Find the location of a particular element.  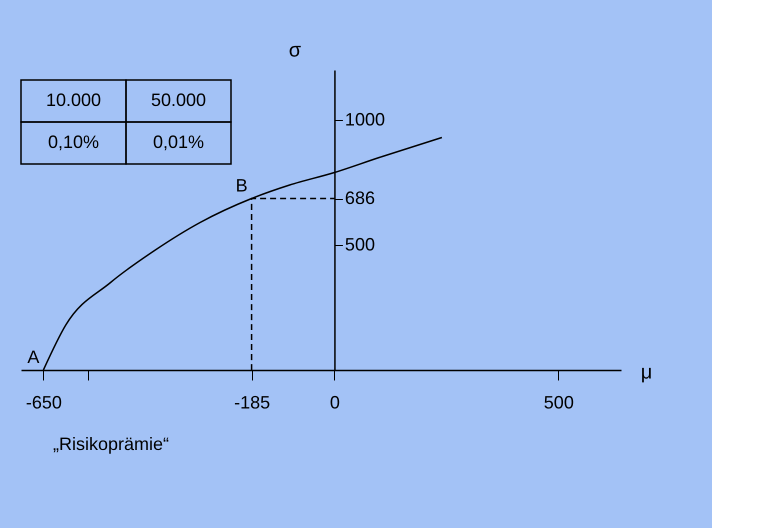

y-axis-title: σ is located at coordinates (295, 51).